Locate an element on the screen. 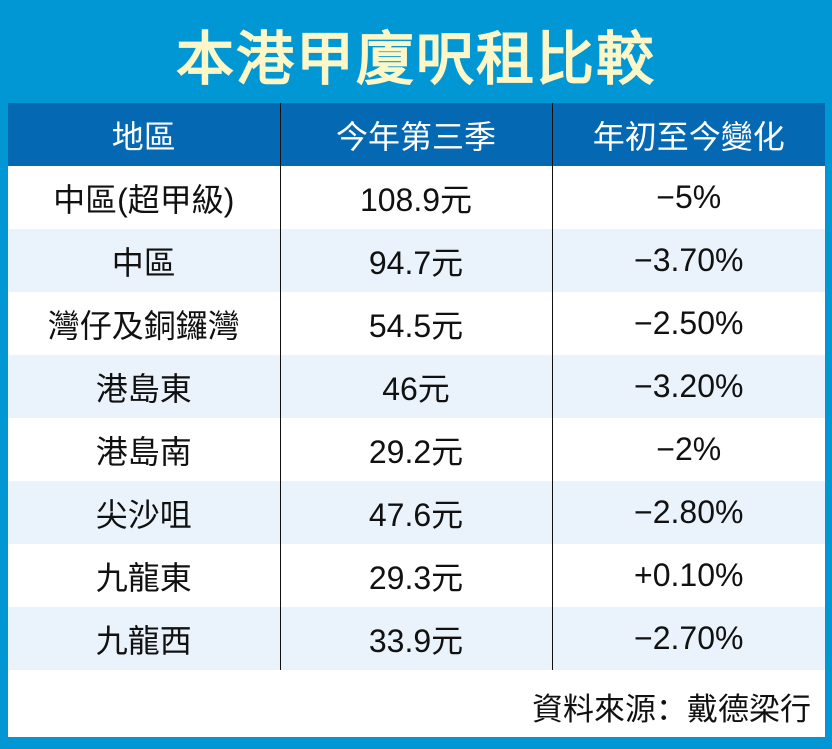 This screenshot has height=749, width=832. header-q3-rent: 今年第三季 is located at coordinates (415, 134).